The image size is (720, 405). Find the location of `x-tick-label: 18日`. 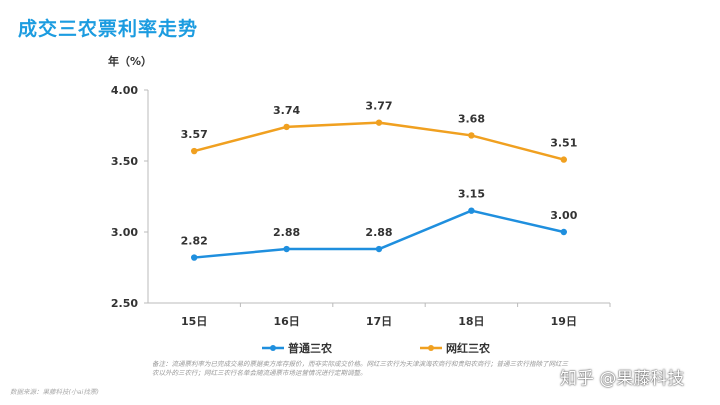

x-tick-label: 18日 is located at coordinates (471, 321).